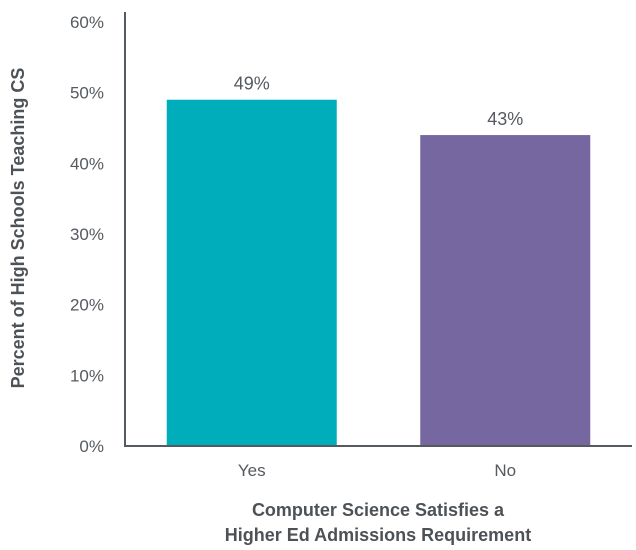 The height and width of the screenshot is (550, 636). Describe the element at coordinates (252, 84) in the screenshot. I see `data-label-yes: 49%` at that location.